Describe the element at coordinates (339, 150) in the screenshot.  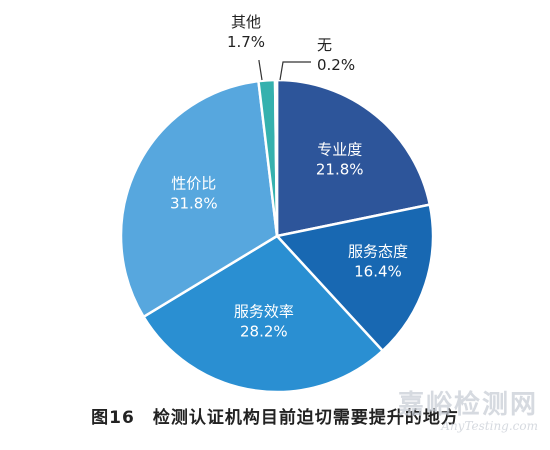
I see `slice-label: 专业度` at that location.